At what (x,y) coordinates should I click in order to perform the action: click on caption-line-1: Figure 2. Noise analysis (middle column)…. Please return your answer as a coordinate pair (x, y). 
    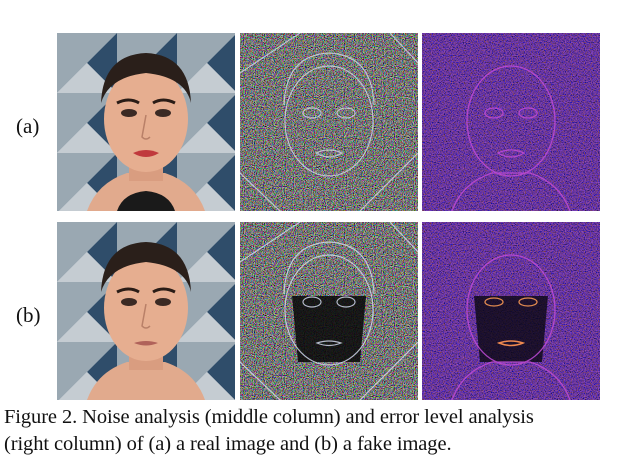
    Looking at the image, I should click on (269, 417).